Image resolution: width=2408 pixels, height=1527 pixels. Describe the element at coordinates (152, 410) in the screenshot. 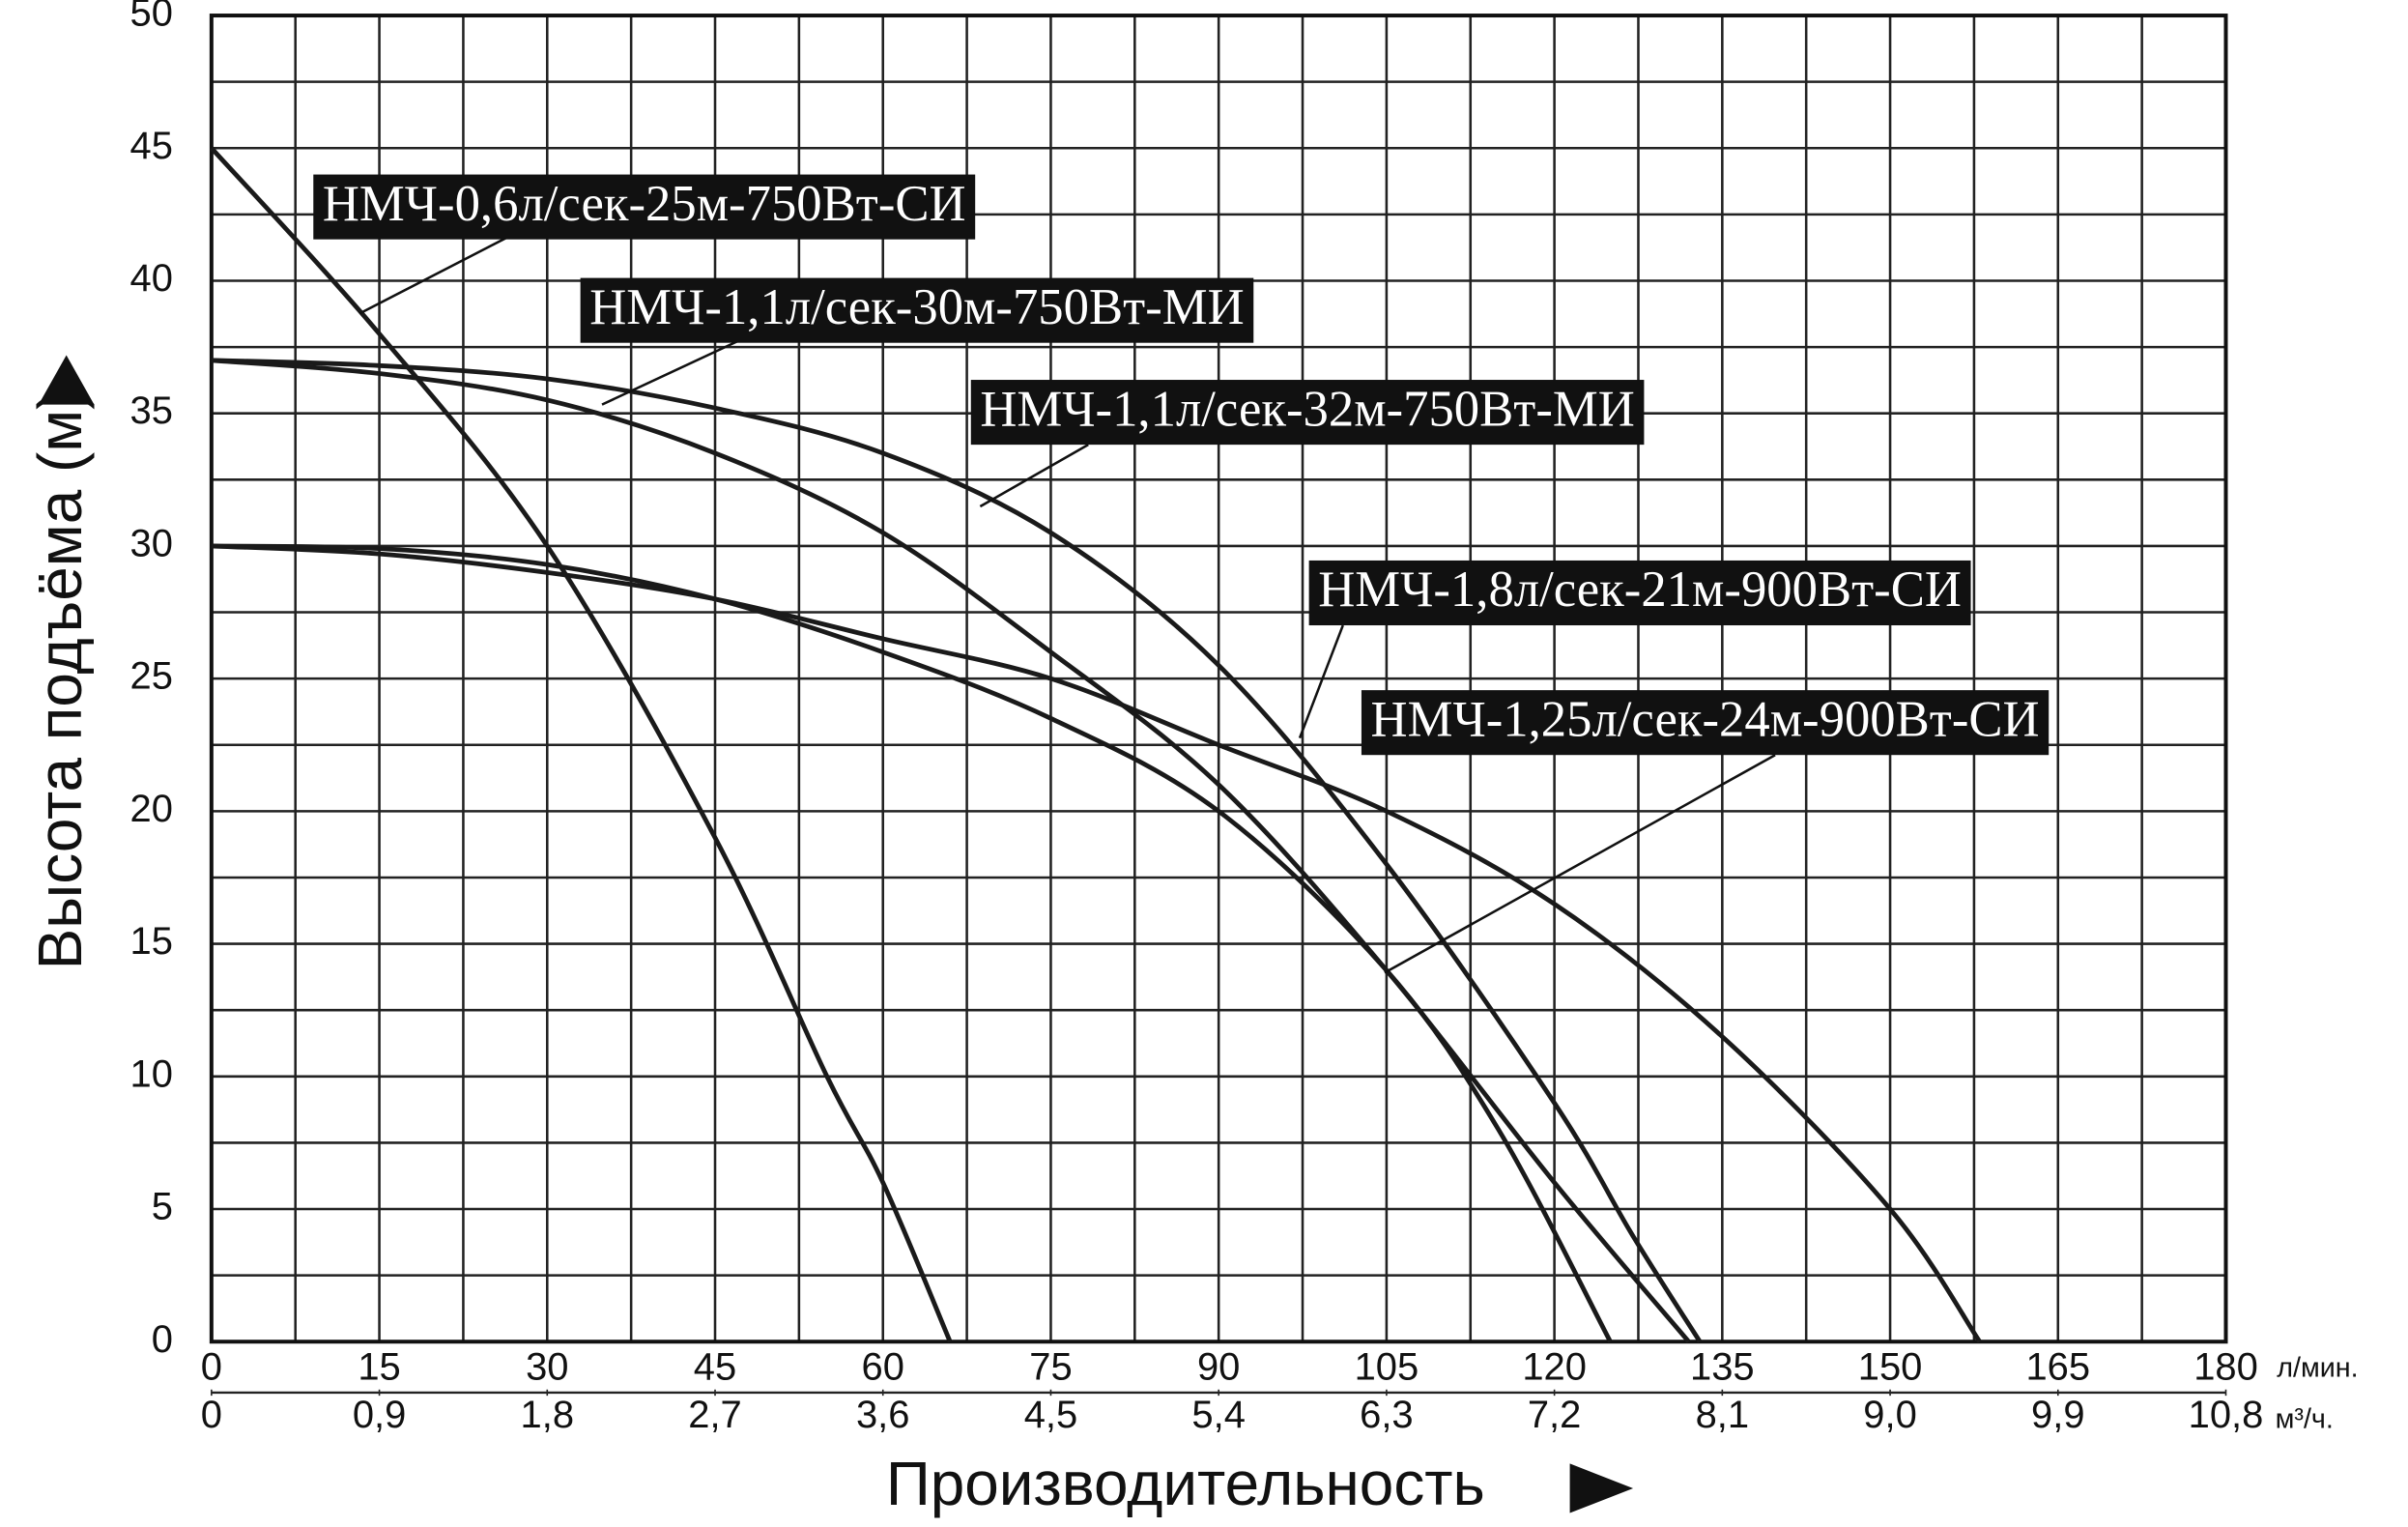

I see `y-tick-label: 35` at that location.